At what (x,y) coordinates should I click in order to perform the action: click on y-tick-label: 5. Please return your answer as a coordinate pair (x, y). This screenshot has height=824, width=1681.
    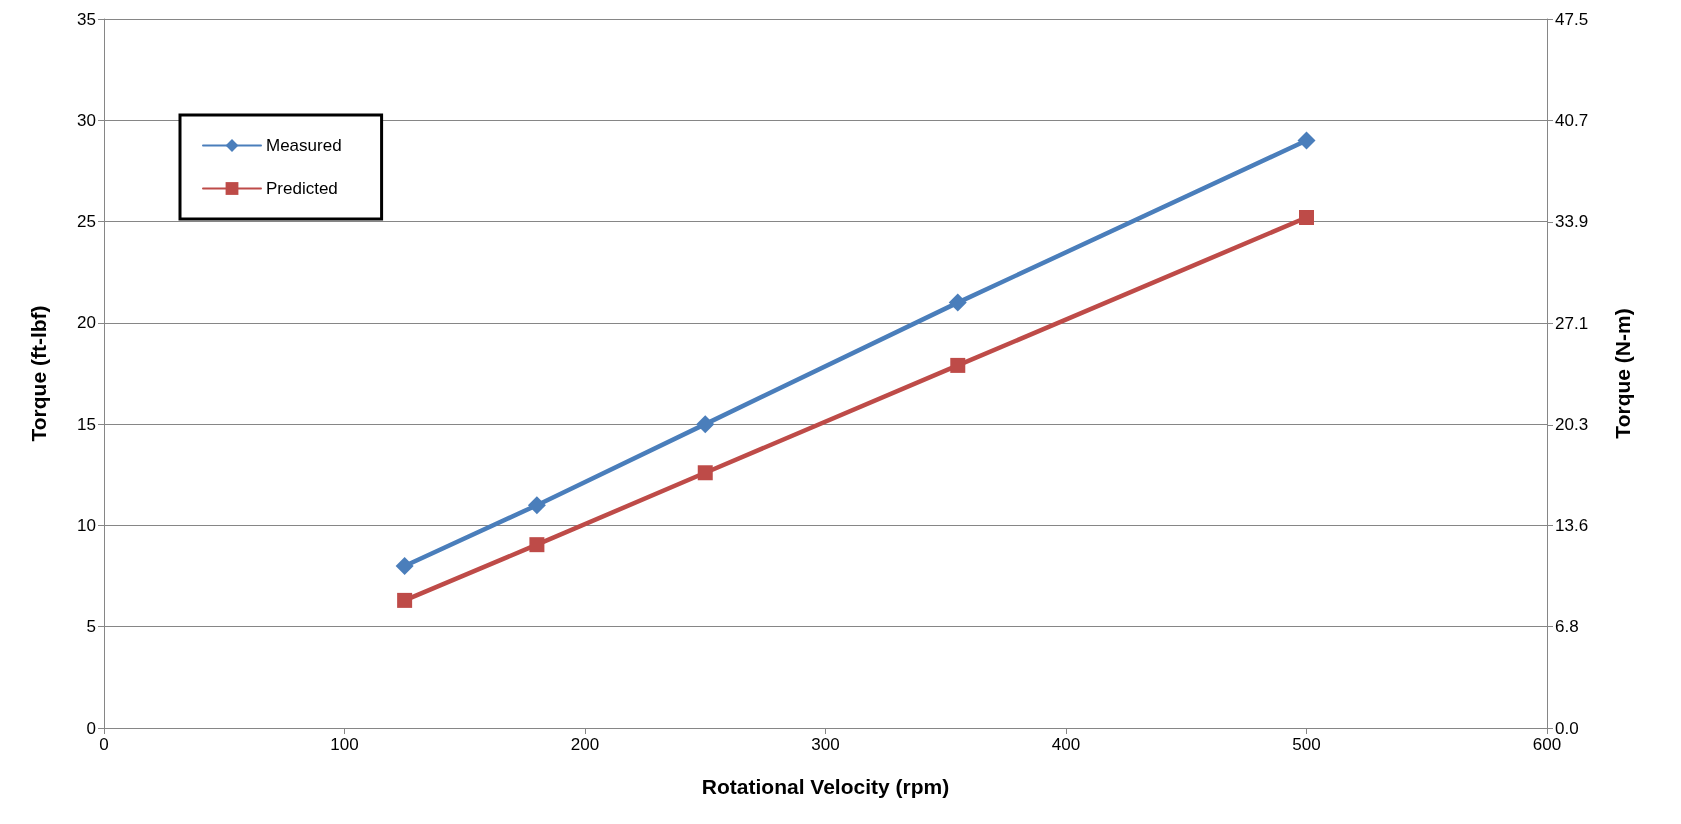
    Looking at the image, I should click on (91, 627).